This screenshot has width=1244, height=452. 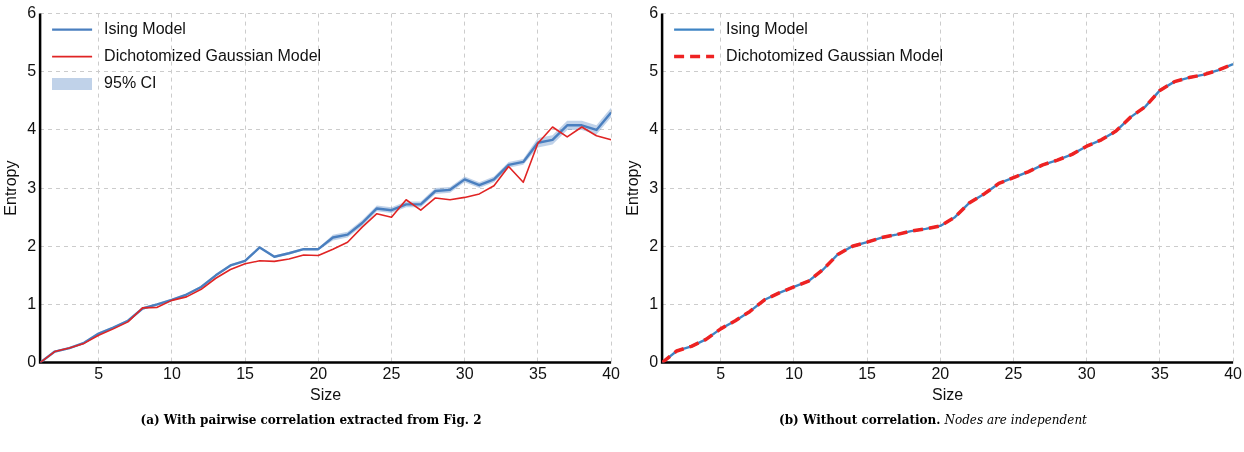 What do you see at coordinates (860, 420) in the screenshot?
I see `text: (b) Without correlation.` at bounding box center [860, 420].